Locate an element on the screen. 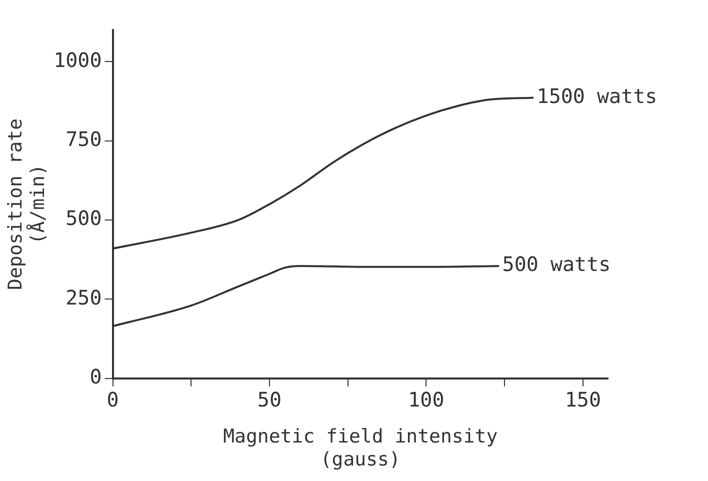 The height and width of the screenshot is (481, 708). y-tick-label: 250 is located at coordinates (84, 297).